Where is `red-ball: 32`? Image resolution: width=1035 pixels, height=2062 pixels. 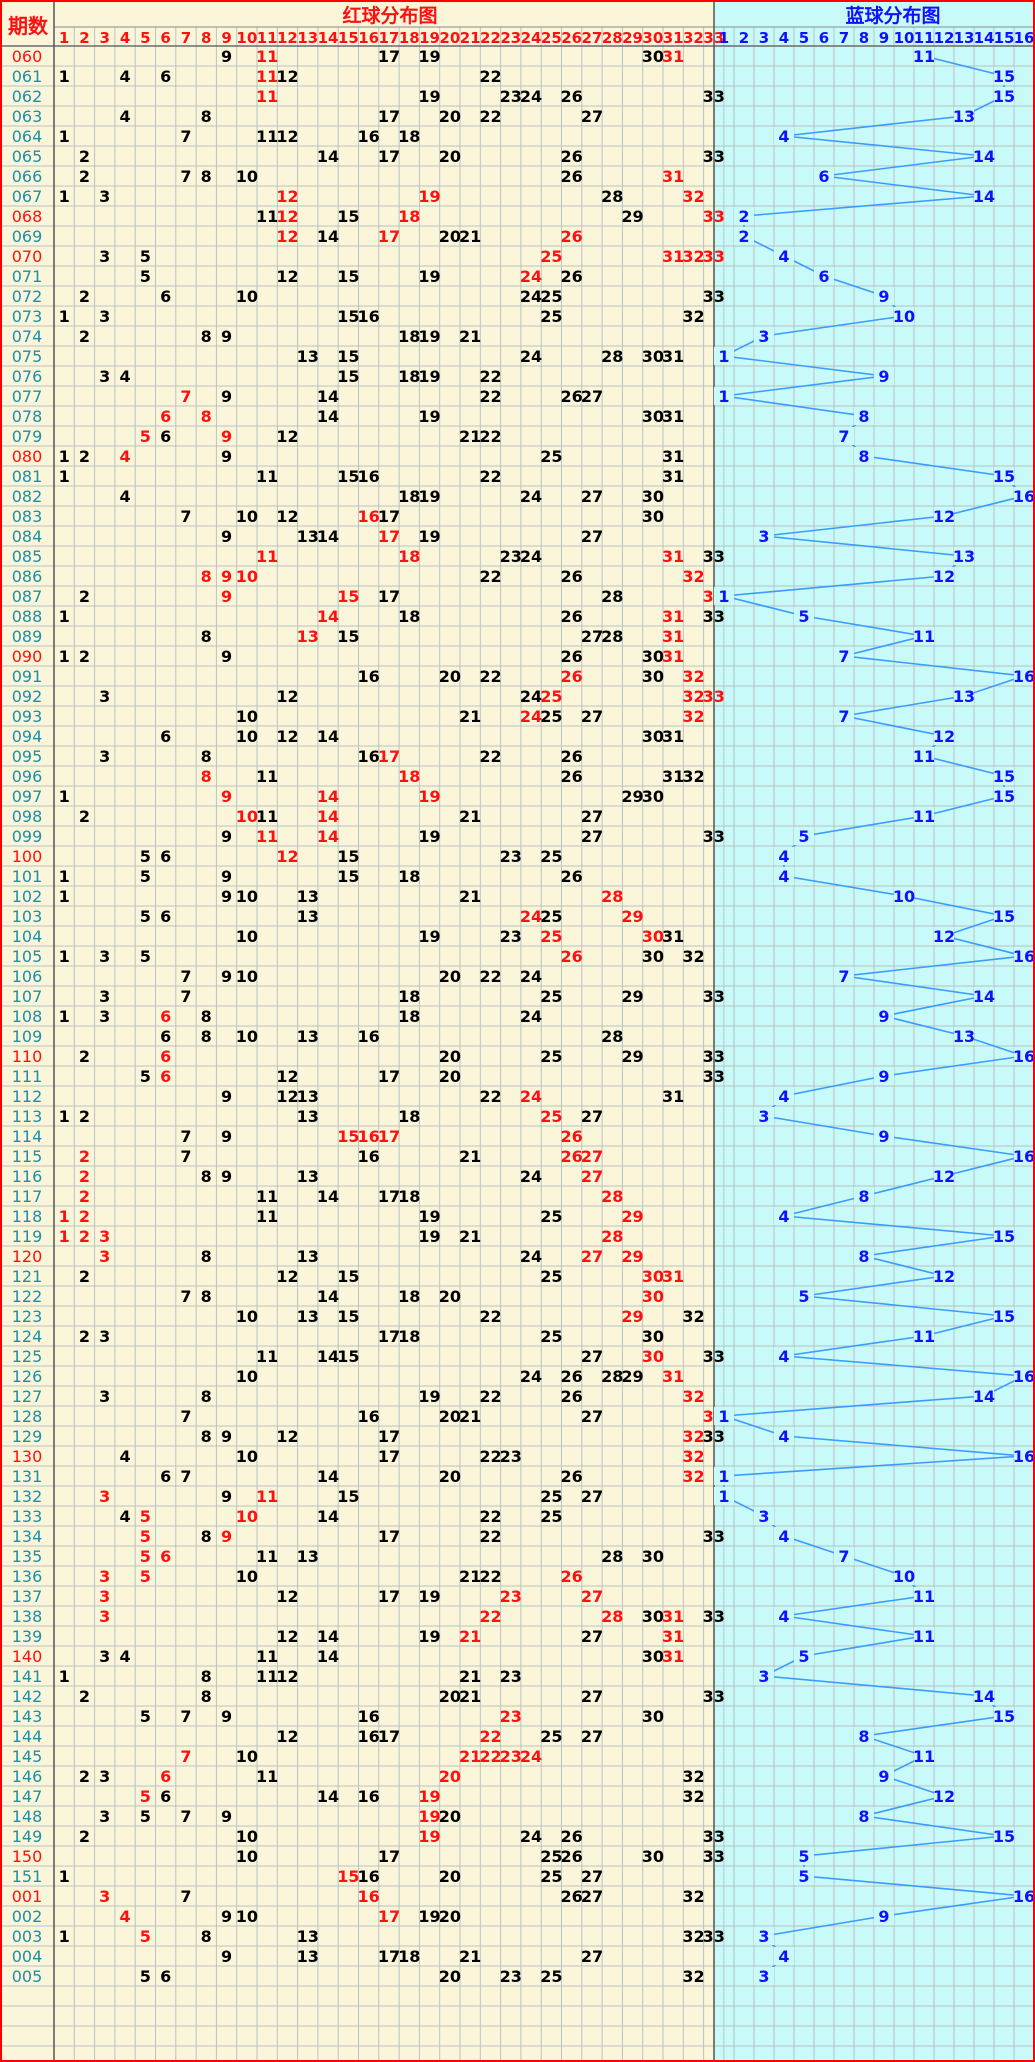 red-ball: 32 is located at coordinates (693, 956).